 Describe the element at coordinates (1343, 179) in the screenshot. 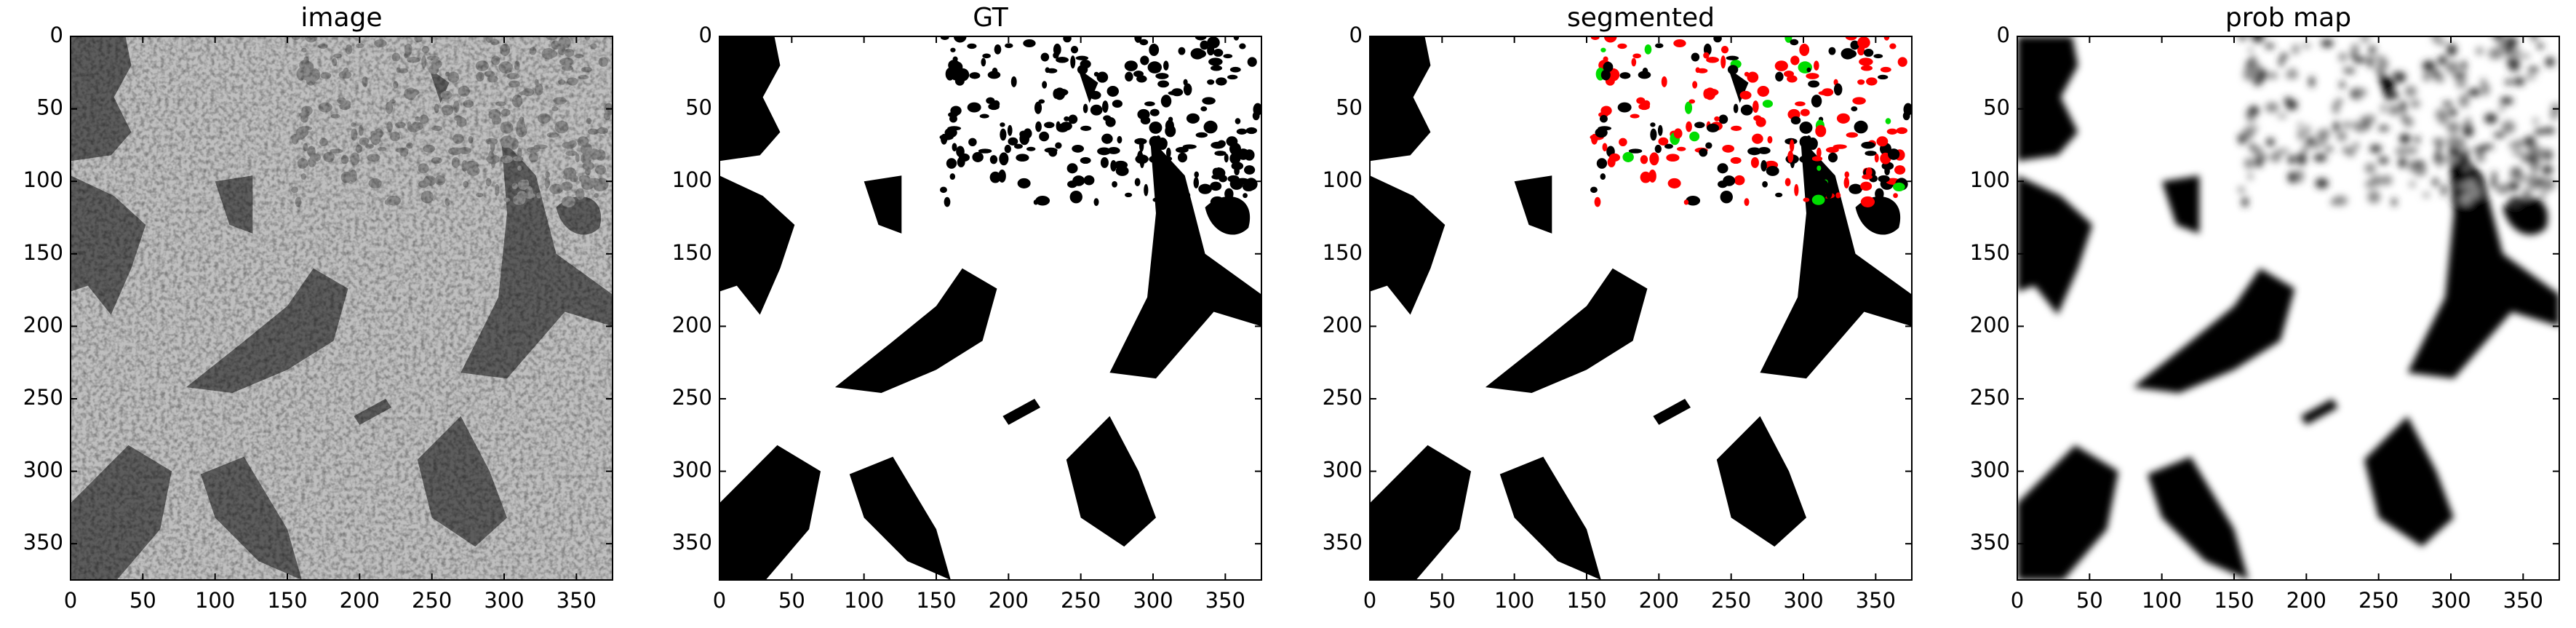

I see `y-tick-label: 100` at that location.